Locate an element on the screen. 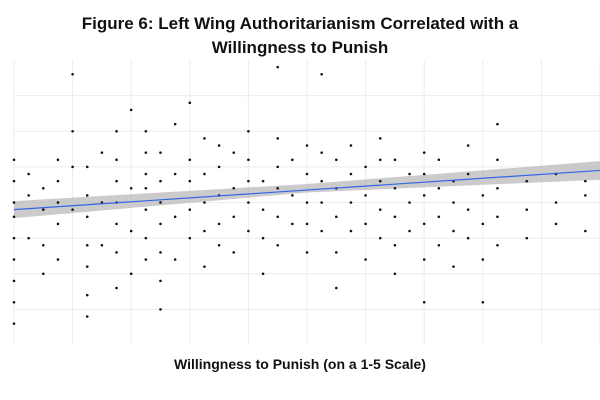 The width and height of the screenshot is (600, 400). trend-line-layer is located at coordinates (306, 190).